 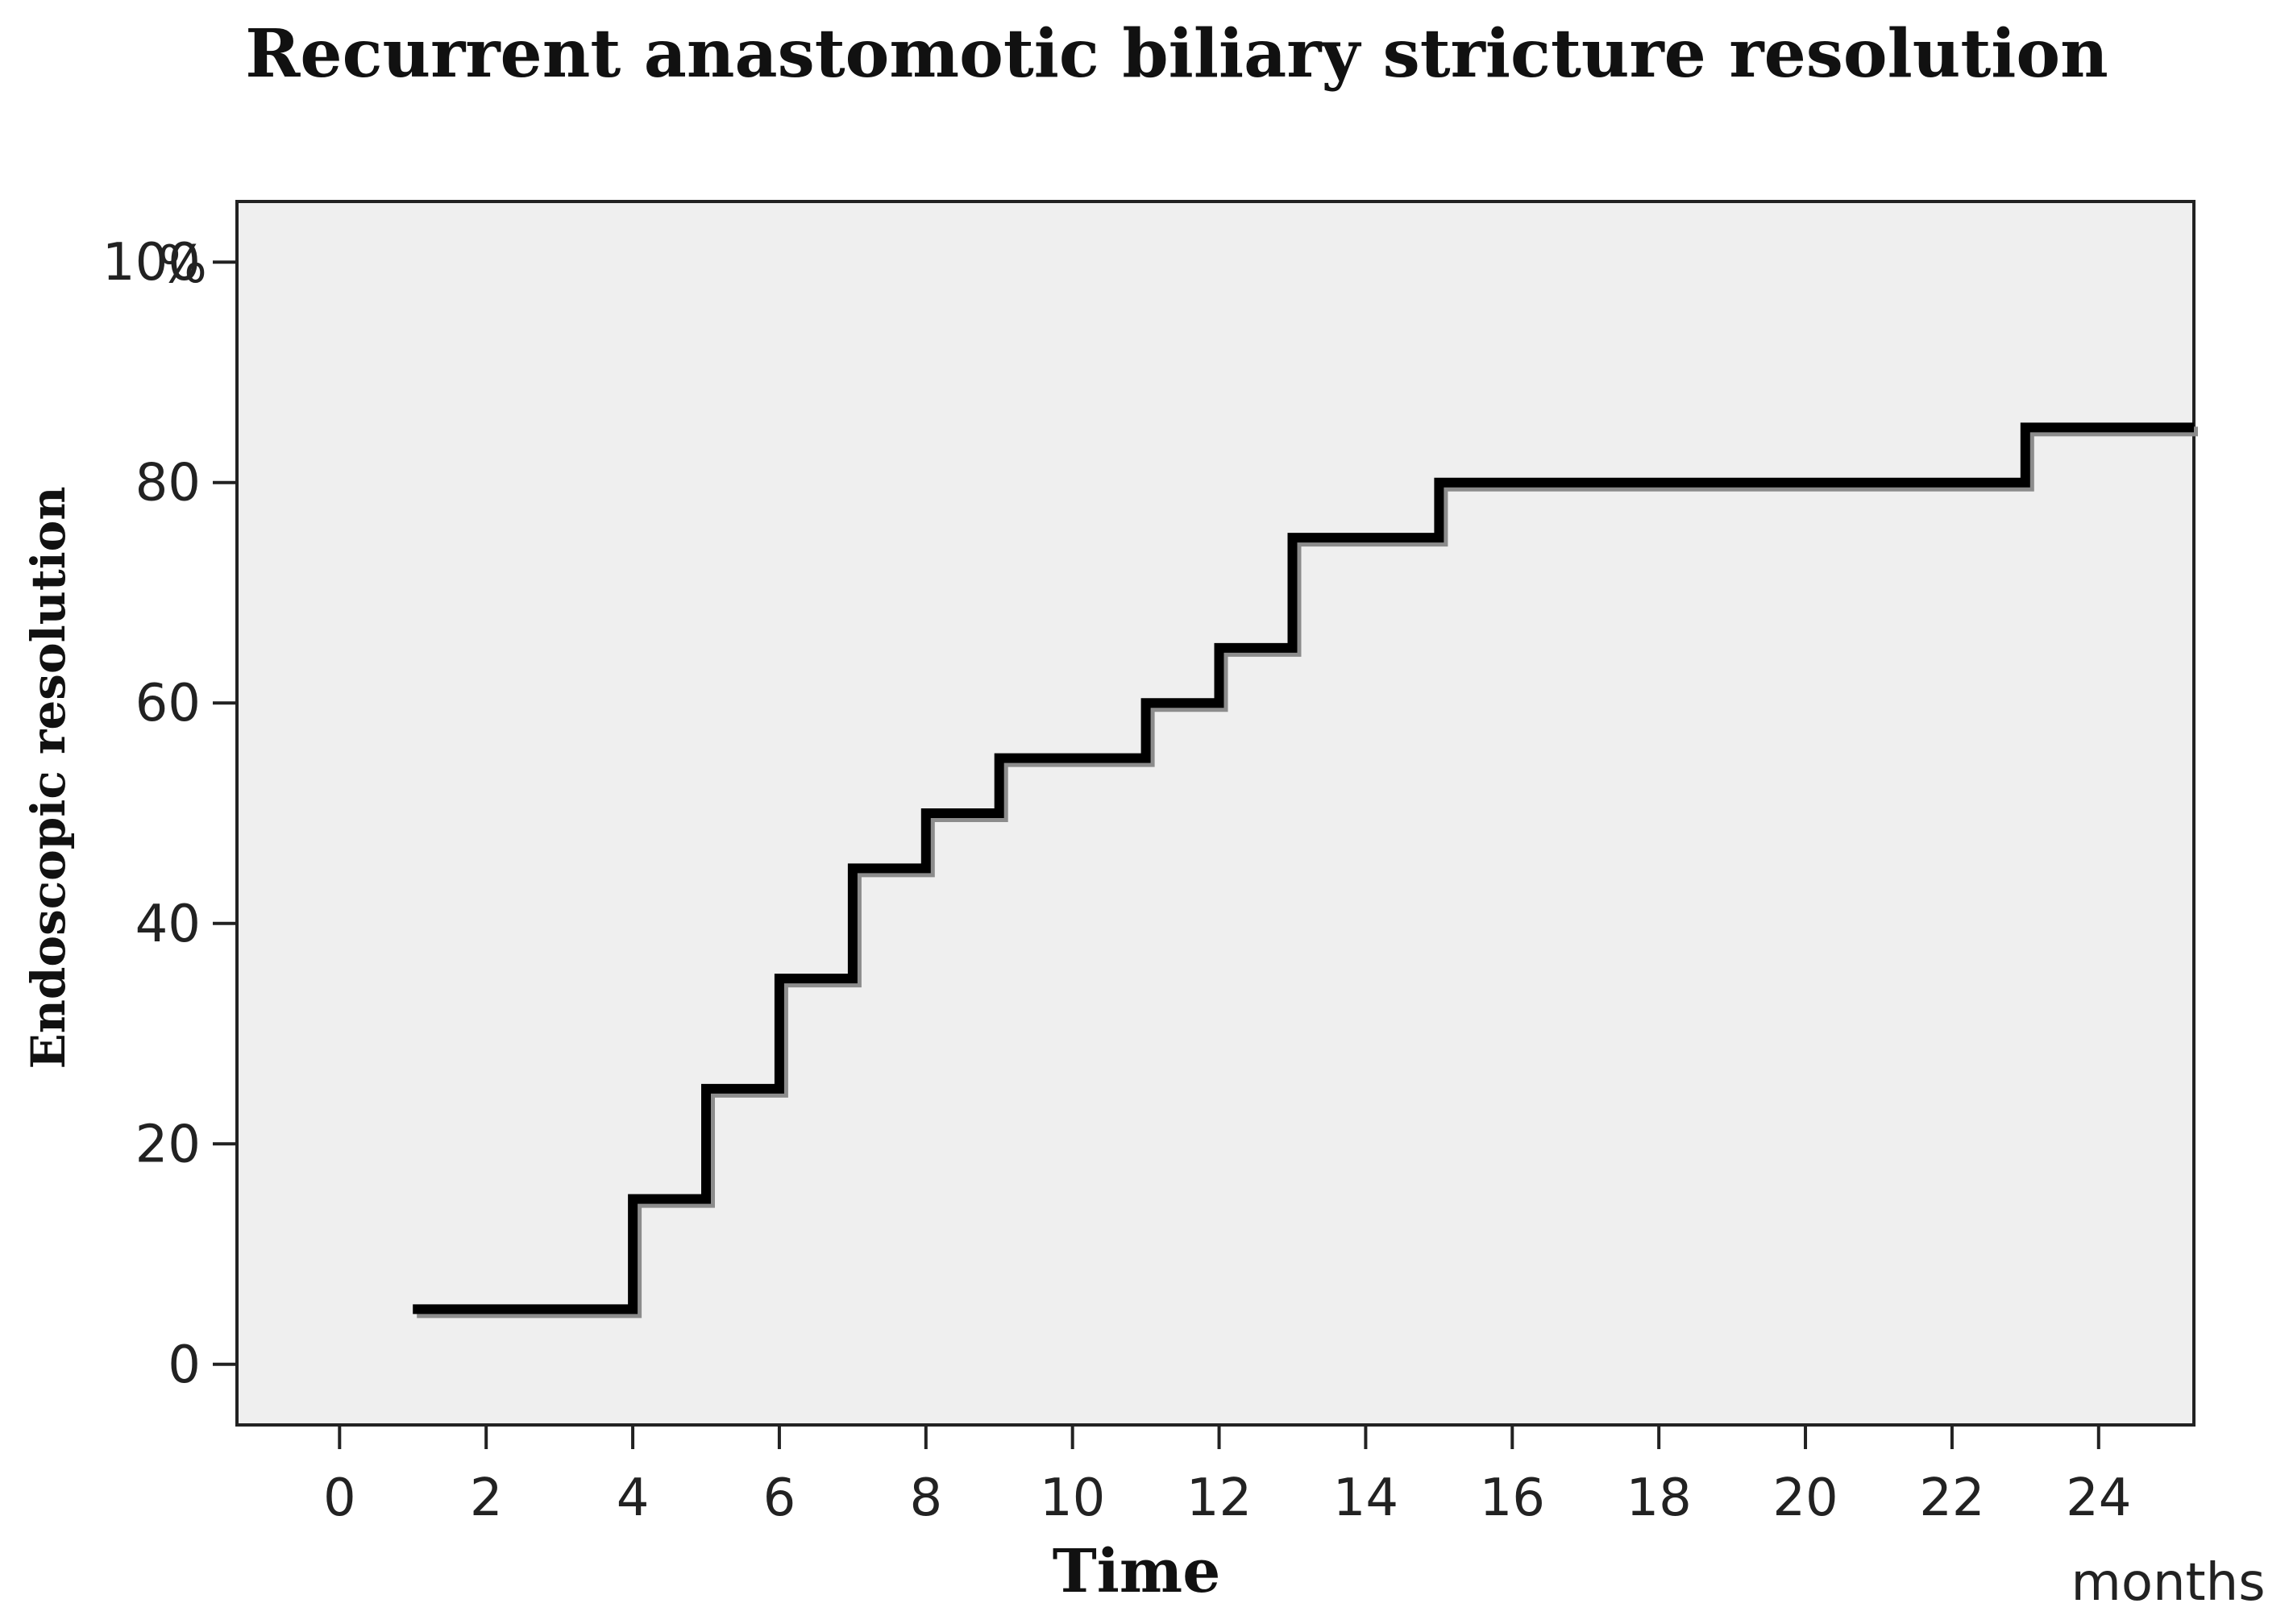 I want to click on y-tick-label: 60, so click(x=168, y=704).